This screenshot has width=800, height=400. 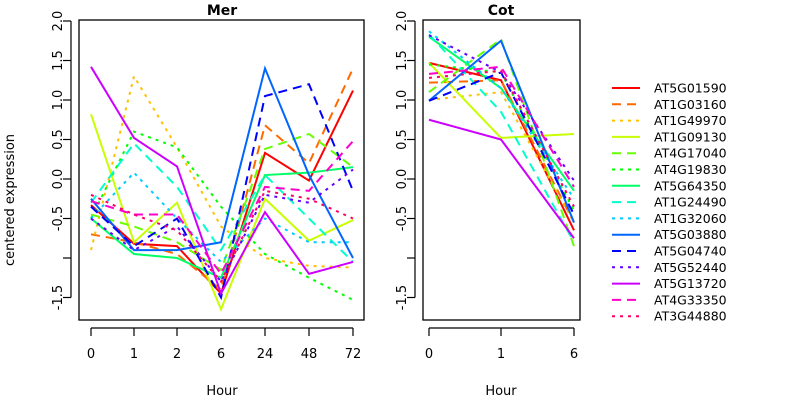 What do you see at coordinates (690, 120) in the screenshot?
I see `legend-label: AT1G49970` at bounding box center [690, 120].